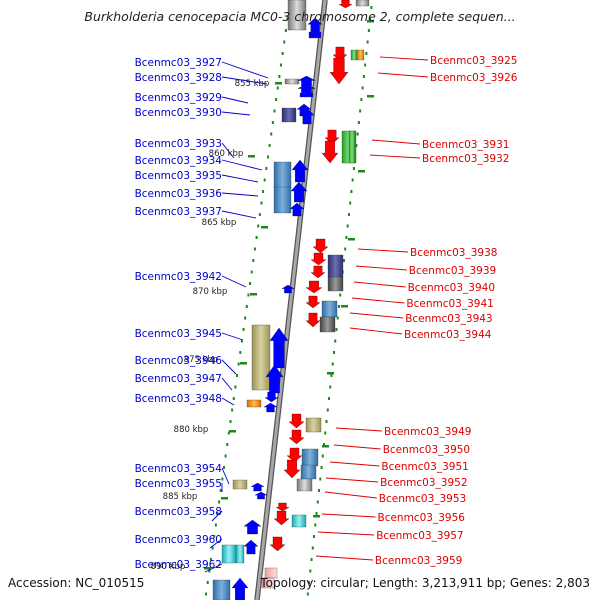 This screenshot has width=600, height=604. What do you see at coordinates (291, 300) in the screenshot?
I see `backbone` at bounding box center [291, 300].